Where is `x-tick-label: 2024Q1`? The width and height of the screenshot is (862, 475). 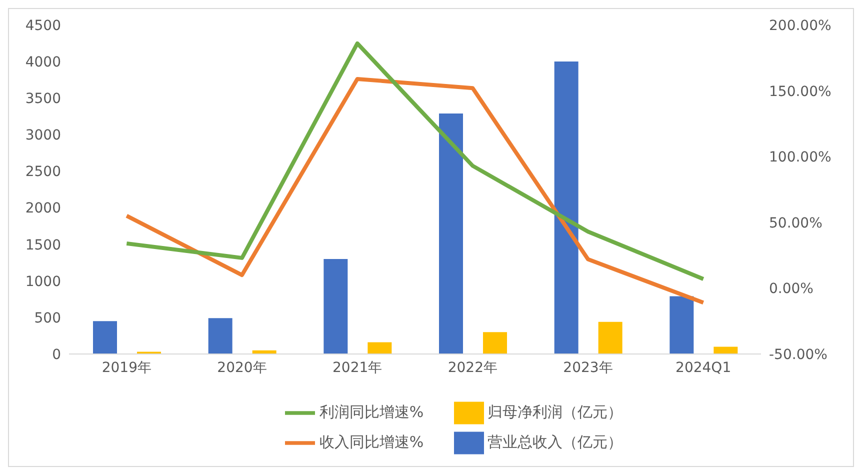 x-tick-label: 2024Q1 is located at coordinates (704, 368).